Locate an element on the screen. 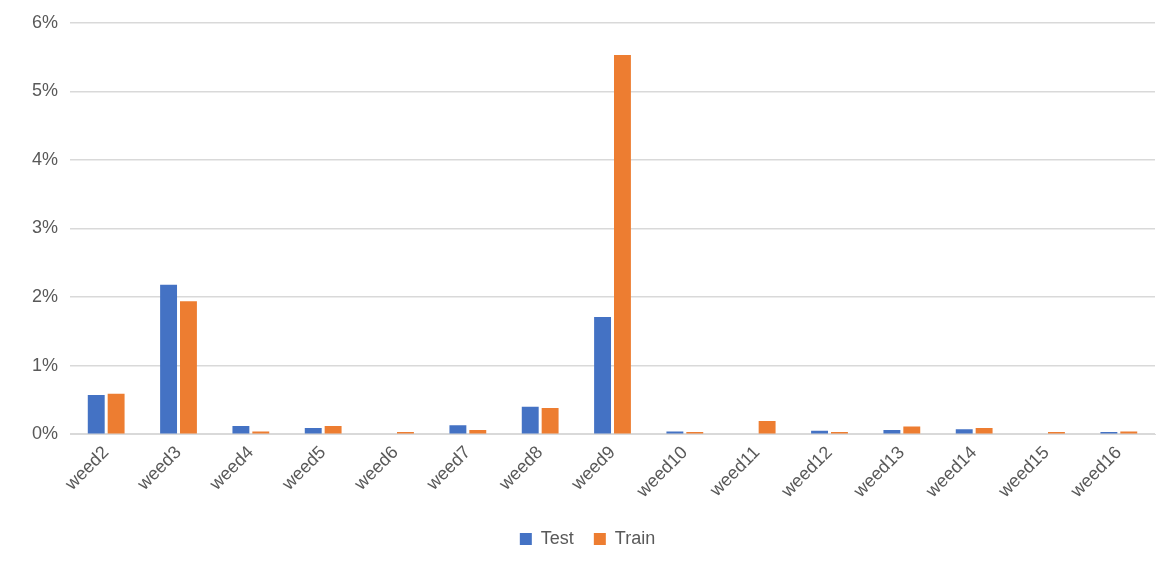 The width and height of the screenshot is (1165, 562). y-tick-label: 1% is located at coordinates (45, 364).